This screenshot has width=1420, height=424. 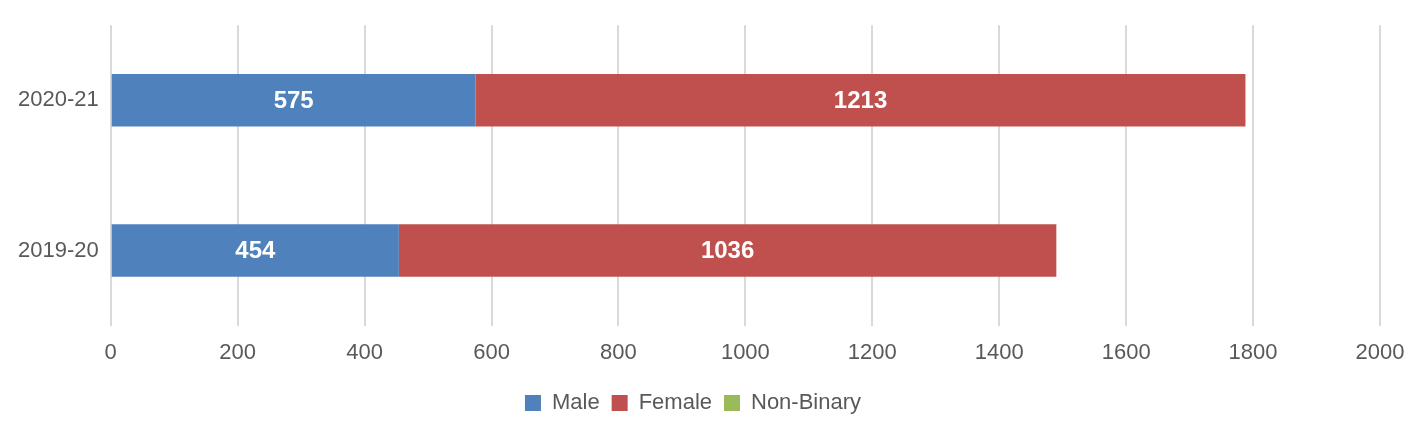 I want to click on x-tick-label: 1800, so click(x=1253, y=351).